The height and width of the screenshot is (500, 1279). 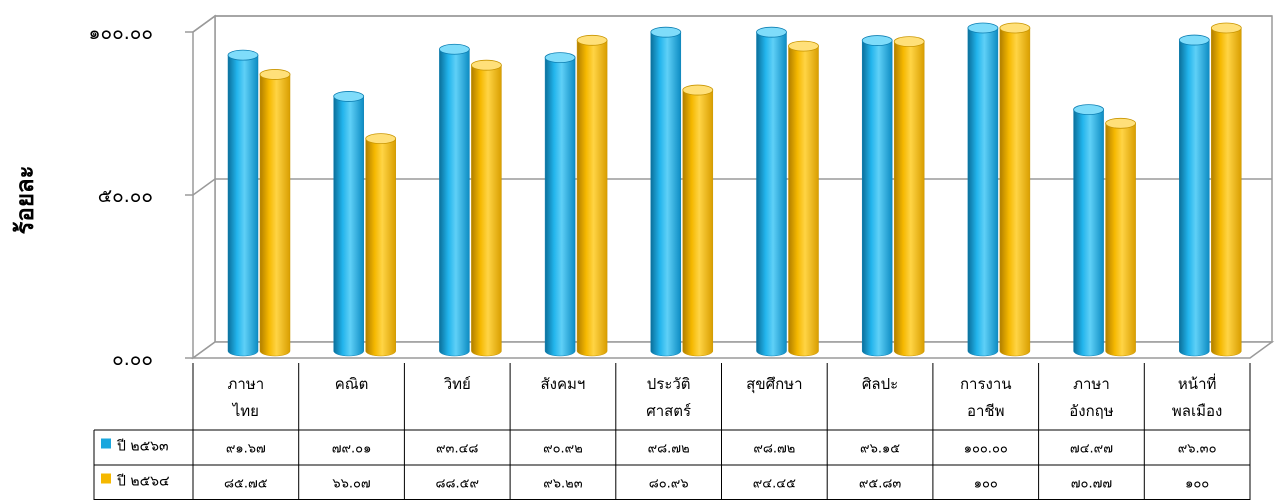 I want to click on data-label: ๙๔.๔๕, so click(x=774, y=484).